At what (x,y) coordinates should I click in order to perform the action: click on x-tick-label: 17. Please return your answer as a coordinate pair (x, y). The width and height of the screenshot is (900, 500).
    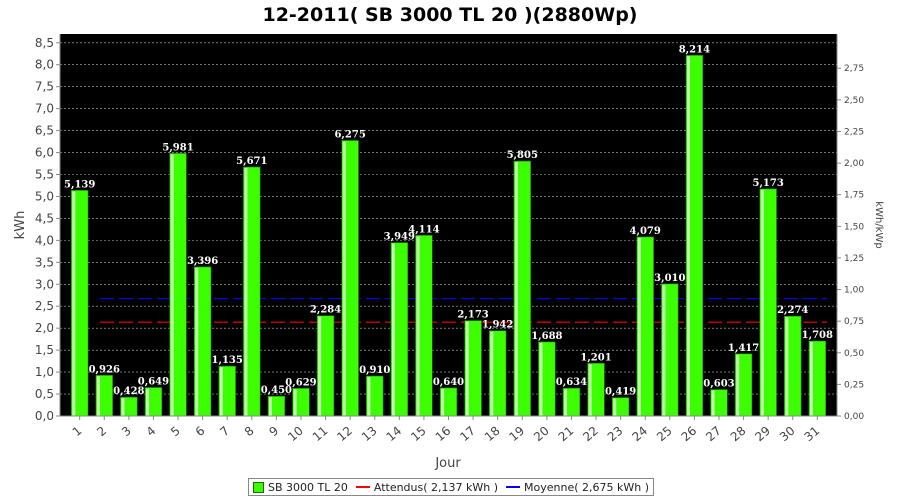
    Looking at the image, I should click on (467, 434).